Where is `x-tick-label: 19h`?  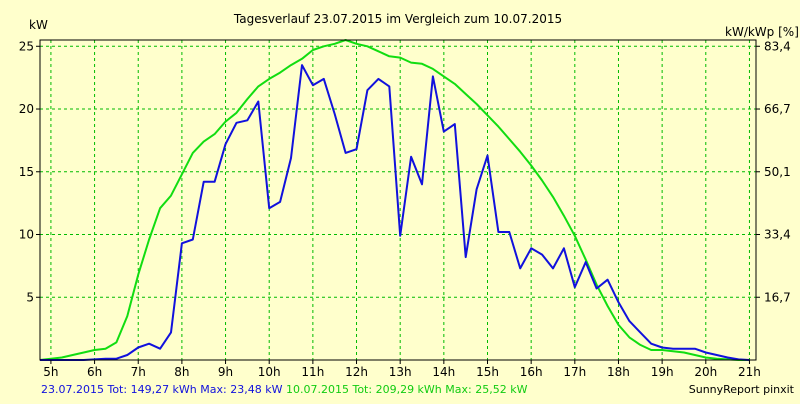 x-tick-label: 19h is located at coordinates (662, 372).